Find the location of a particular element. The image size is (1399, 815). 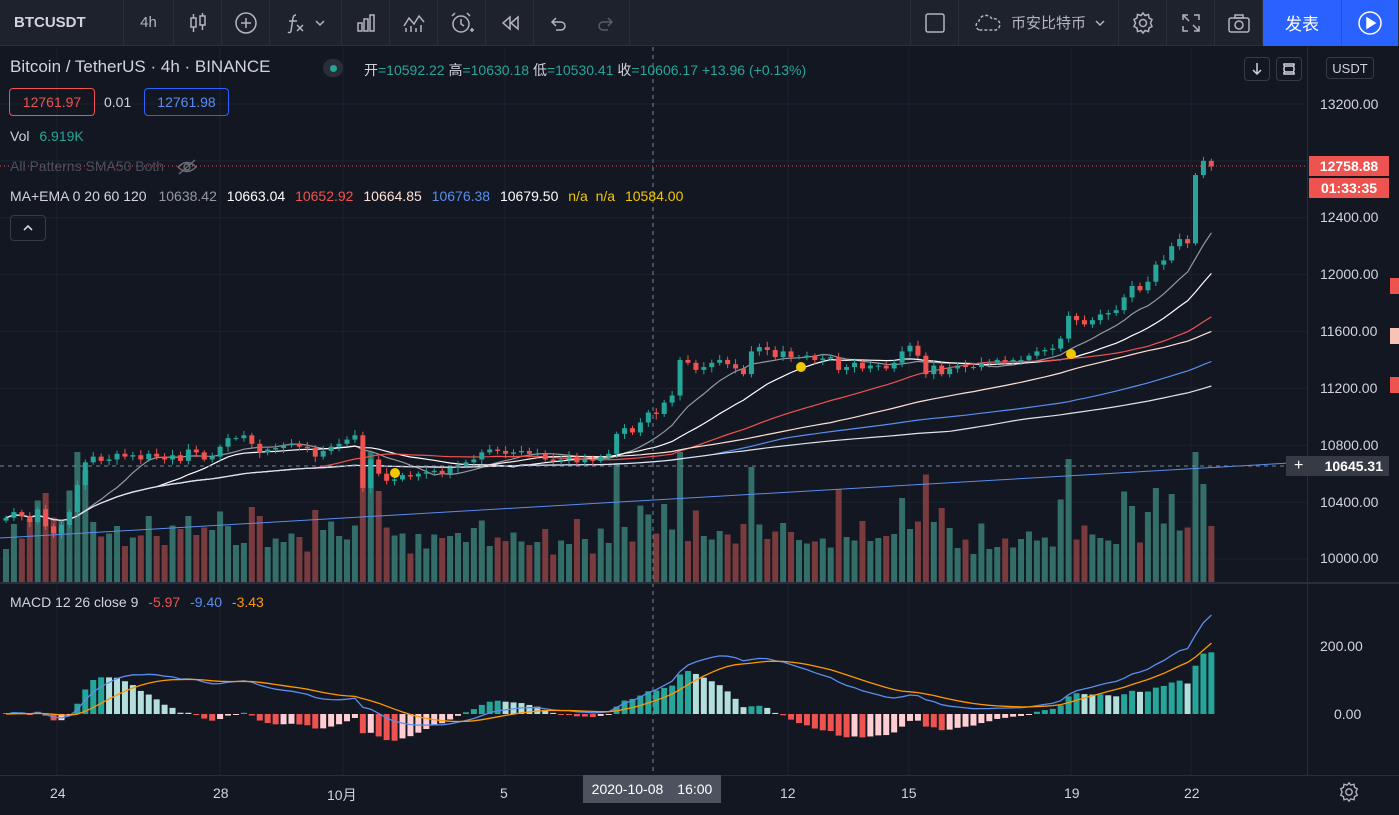

crosshair-date: 2020-10-08 is located at coordinates (627, 789).